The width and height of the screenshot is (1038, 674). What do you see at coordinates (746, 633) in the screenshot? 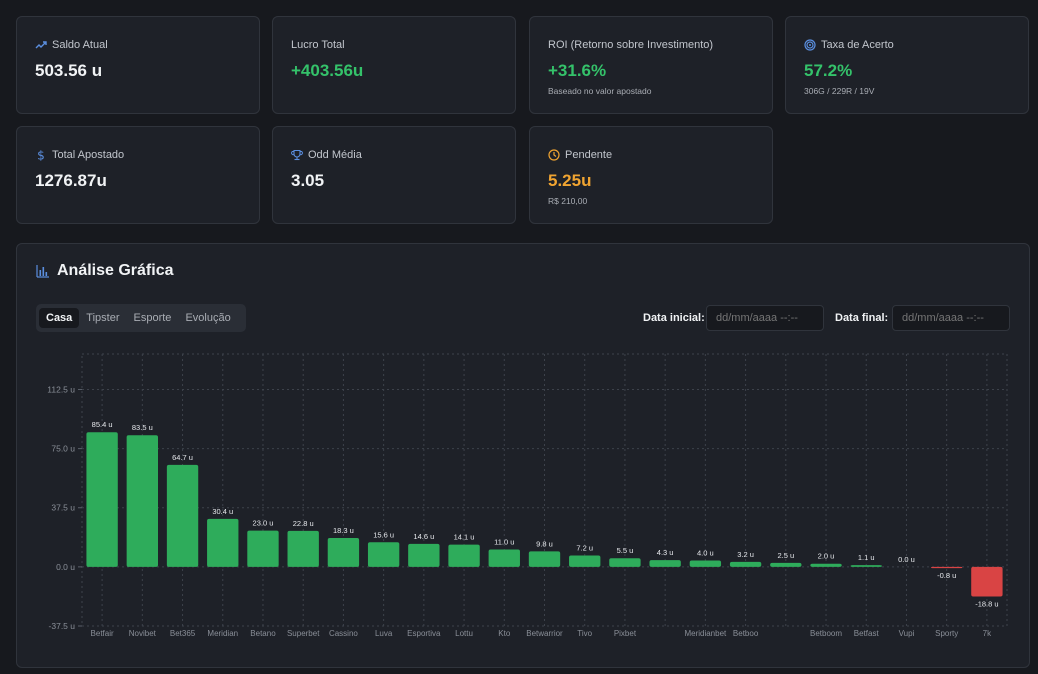
I see `x-tick-label: Betboo` at bounding box center [746, 633].